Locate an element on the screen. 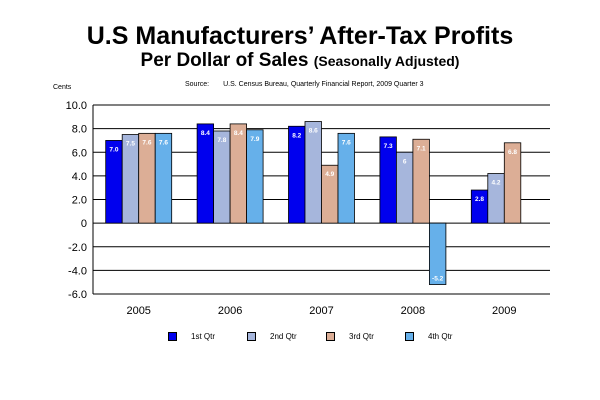 The image size is (600, 400). bar-data-label: 6.8 is located at coordinates (512, 152).